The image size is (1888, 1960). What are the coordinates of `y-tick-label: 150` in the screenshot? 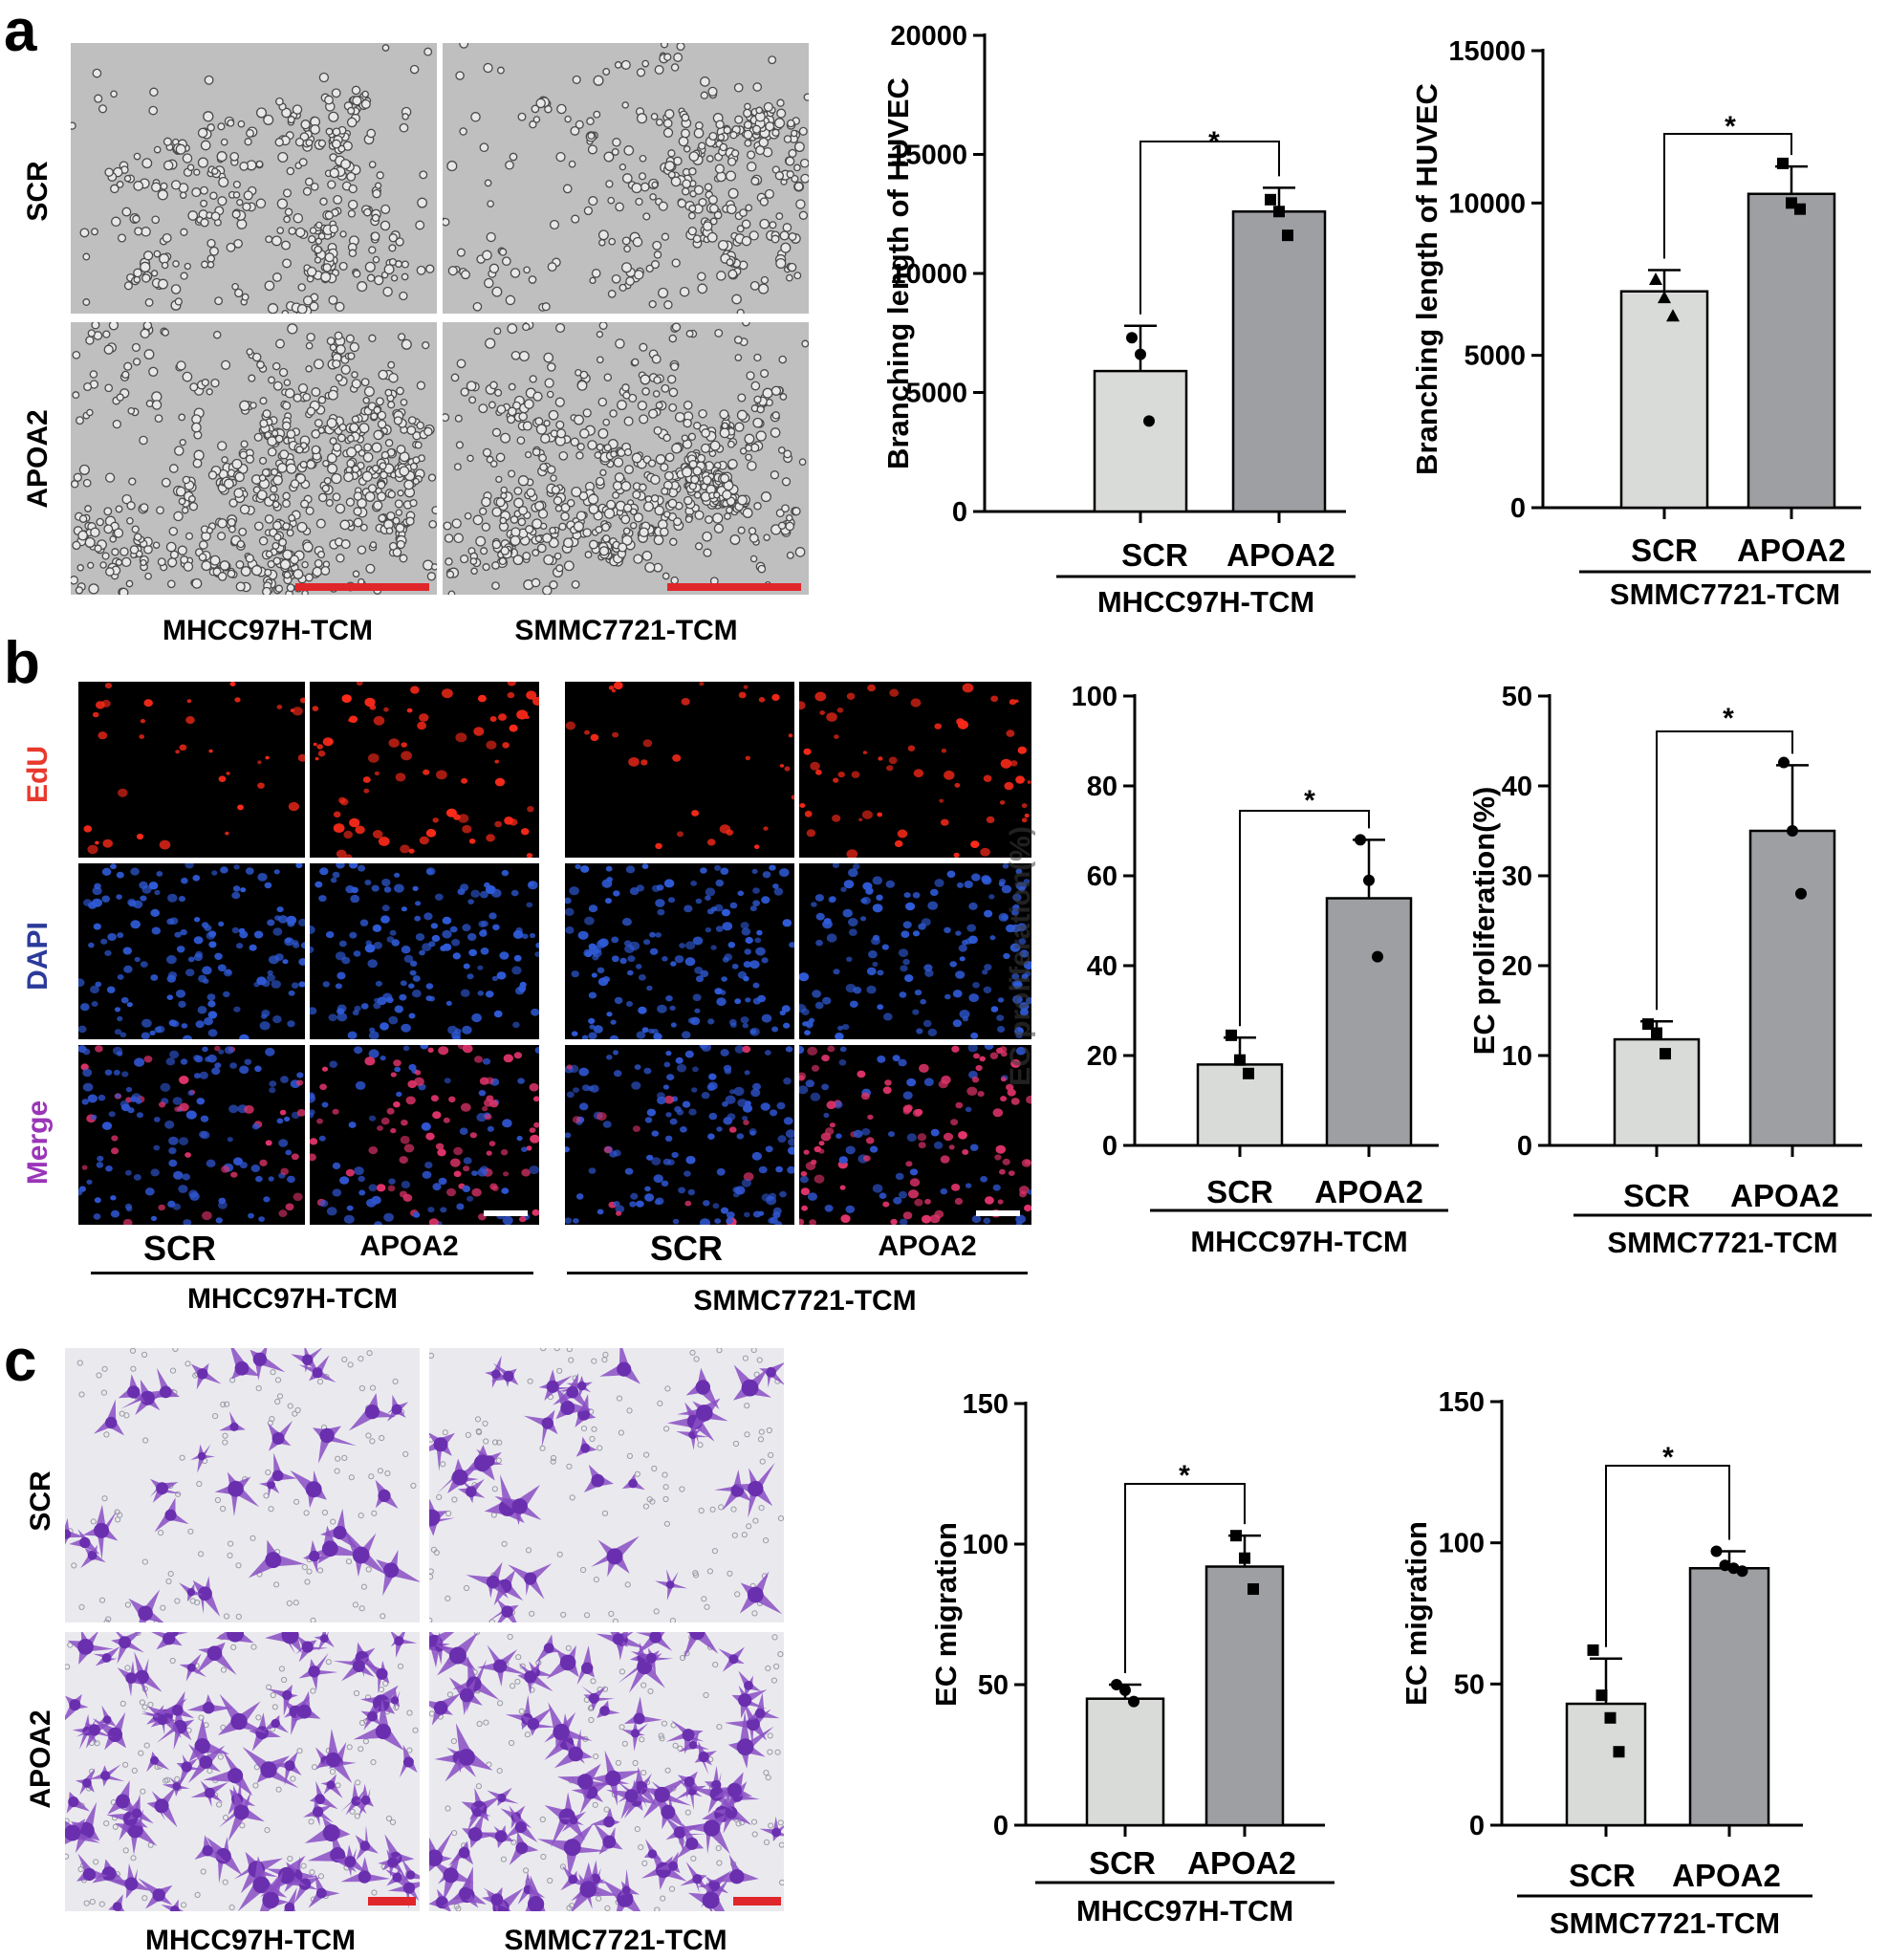 It's located at (986, 1404).